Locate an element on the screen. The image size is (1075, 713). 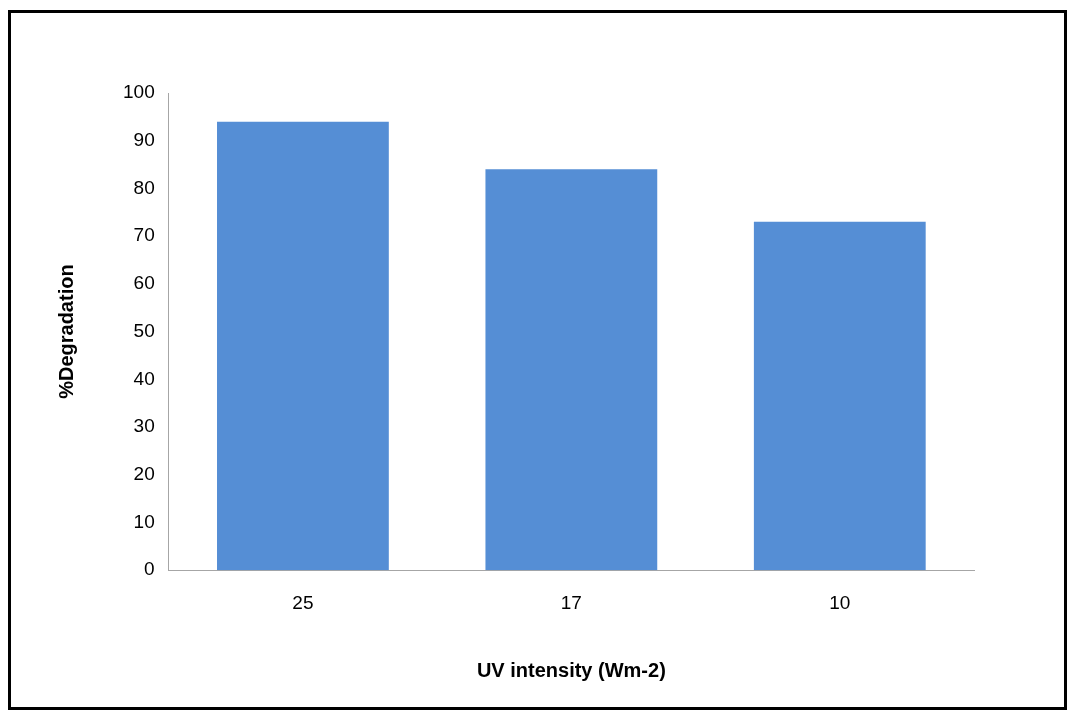
y-tick-label: 60 is located at coordinates (144, 283).